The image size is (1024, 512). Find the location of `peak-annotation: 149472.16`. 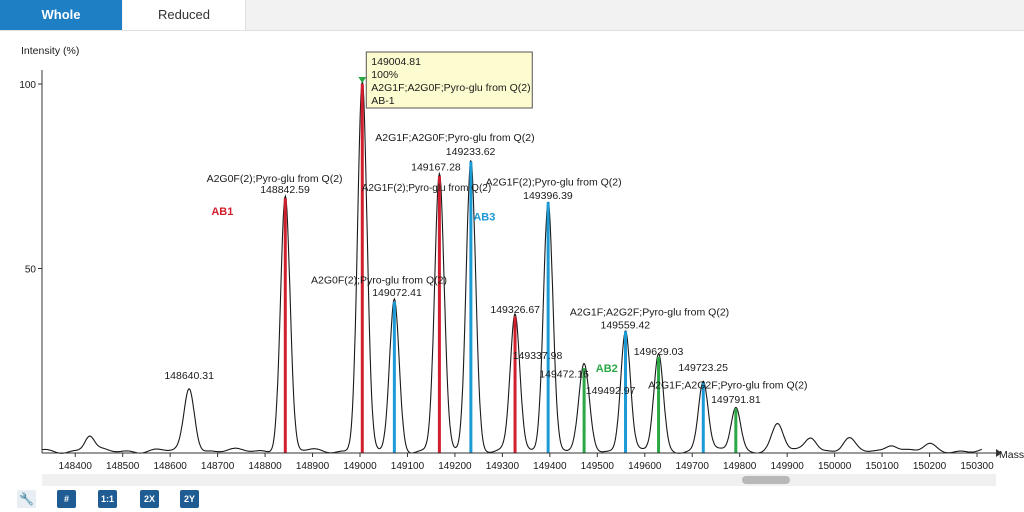

peak-annotation: 149472.16 is located at coordinates (564, 374).